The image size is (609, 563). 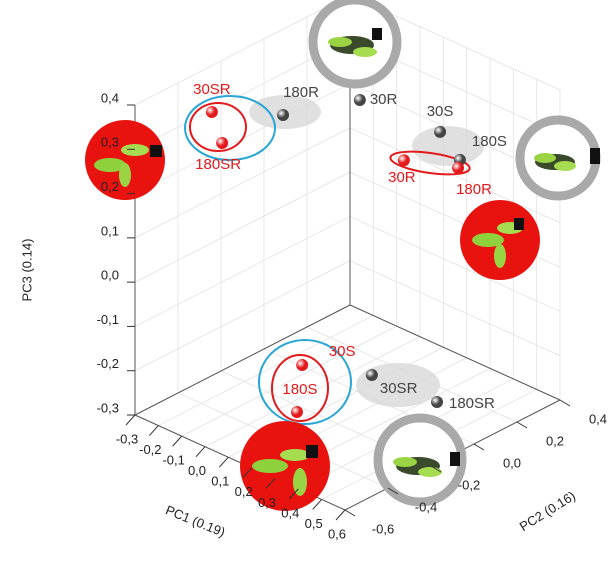 What do you see at coordinates (127, 438) in the screenshot?
I see `x-tick-label: -0,3` at bounding box center [127, 438].